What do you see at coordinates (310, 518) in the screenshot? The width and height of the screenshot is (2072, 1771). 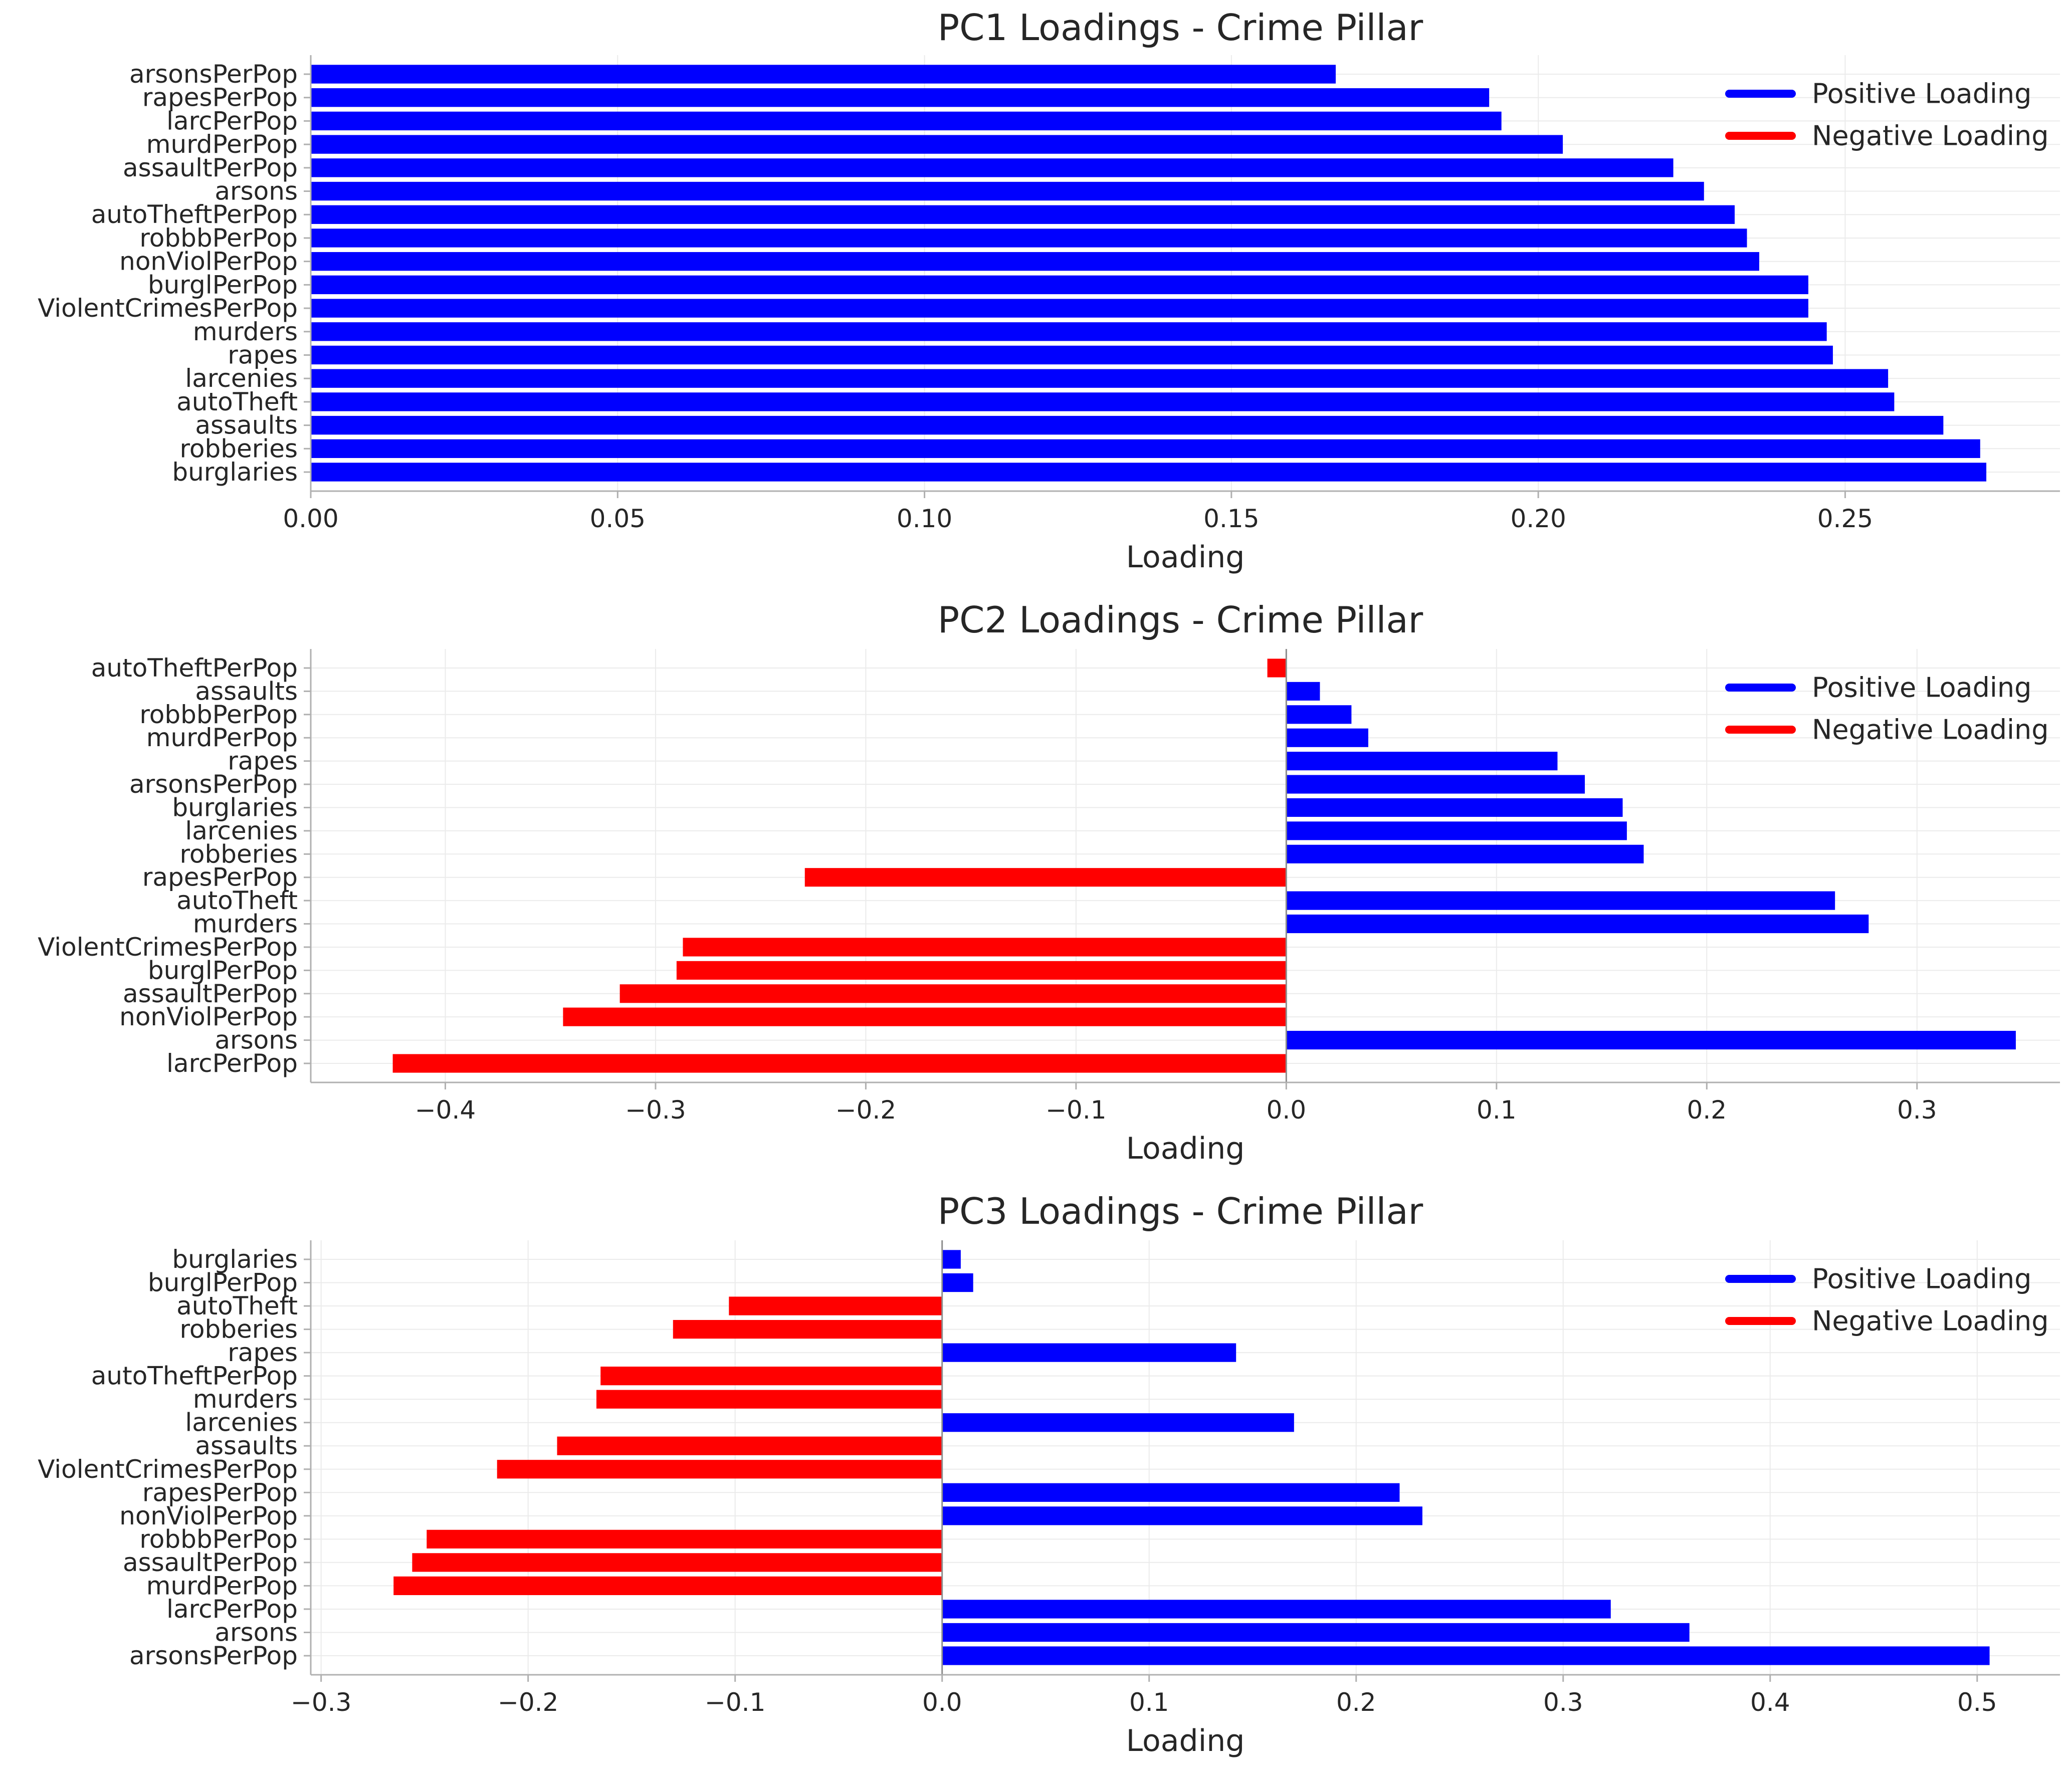 I see `x-tick-label: 0.00` at bounding box center [310, 518].